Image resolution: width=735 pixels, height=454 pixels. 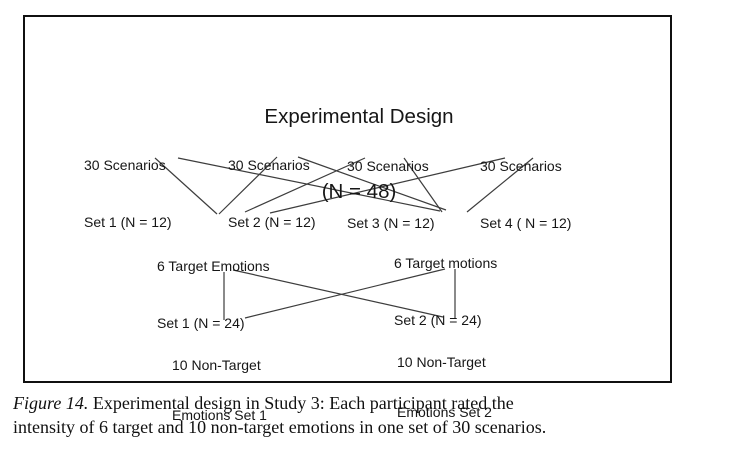 I want to click on target-motions-set-2-line1: 6 Target motions, so click(x=446, y=263).